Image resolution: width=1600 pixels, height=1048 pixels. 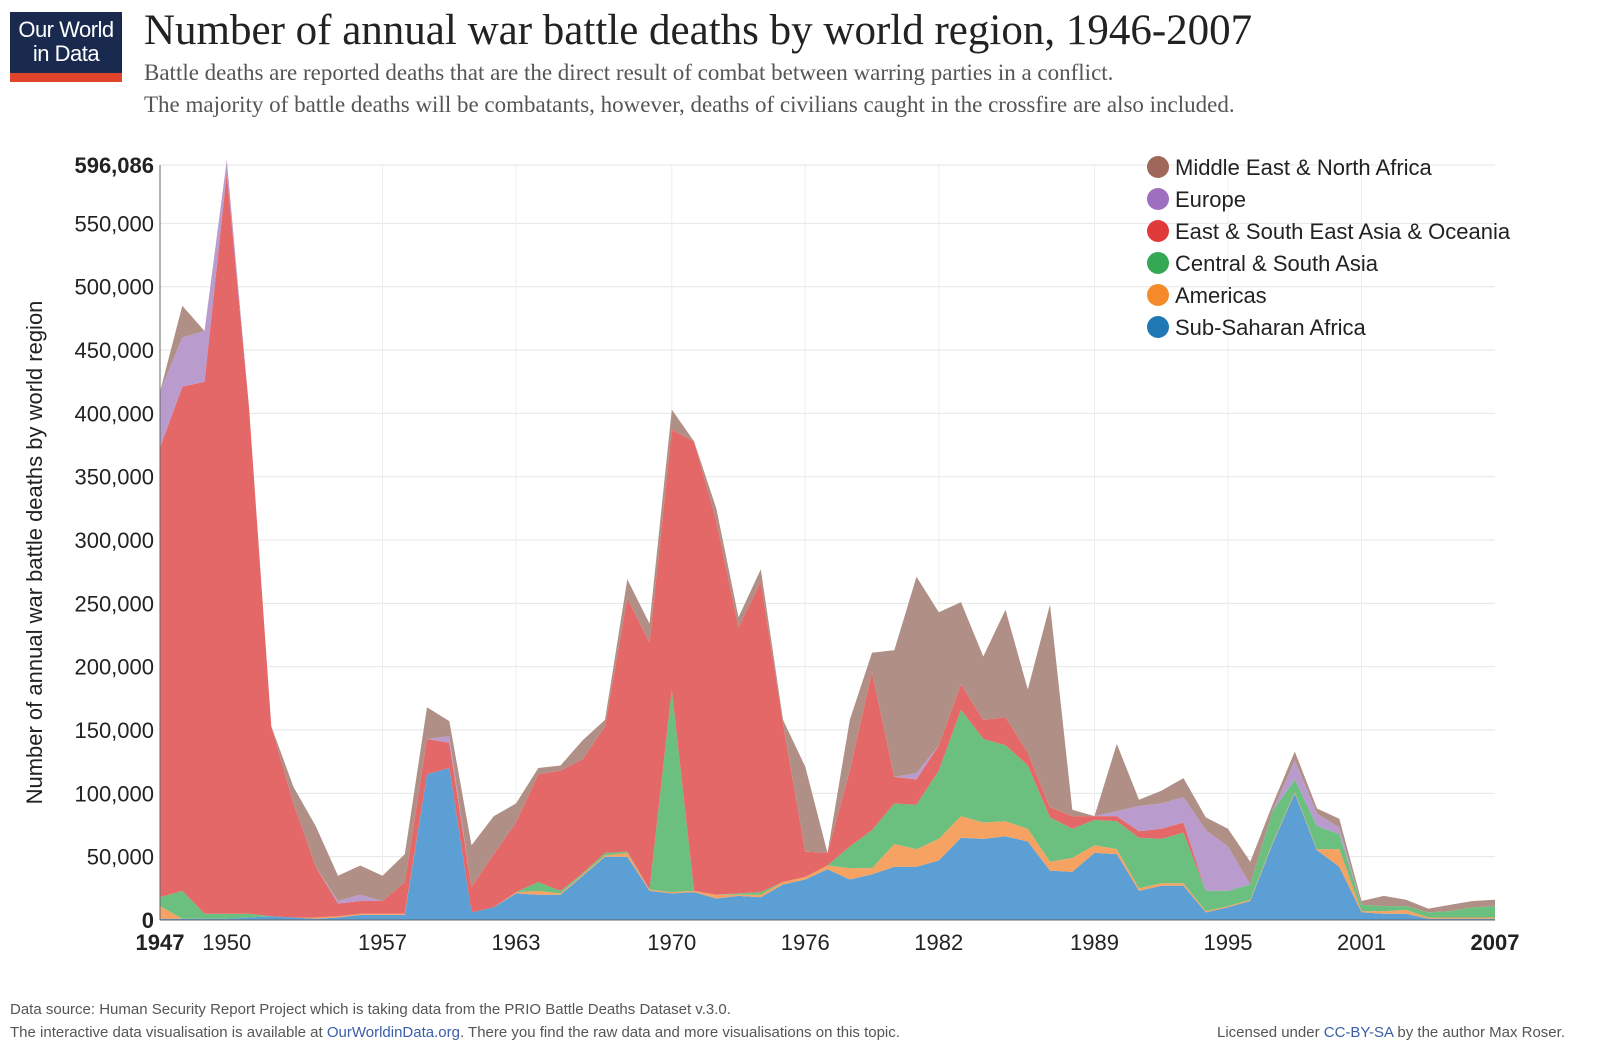 What do you see at coordinates (1270, 1032) in the screenshot?
I see `license-prefix: Licensed under` at bounding box center [1270, 1032].